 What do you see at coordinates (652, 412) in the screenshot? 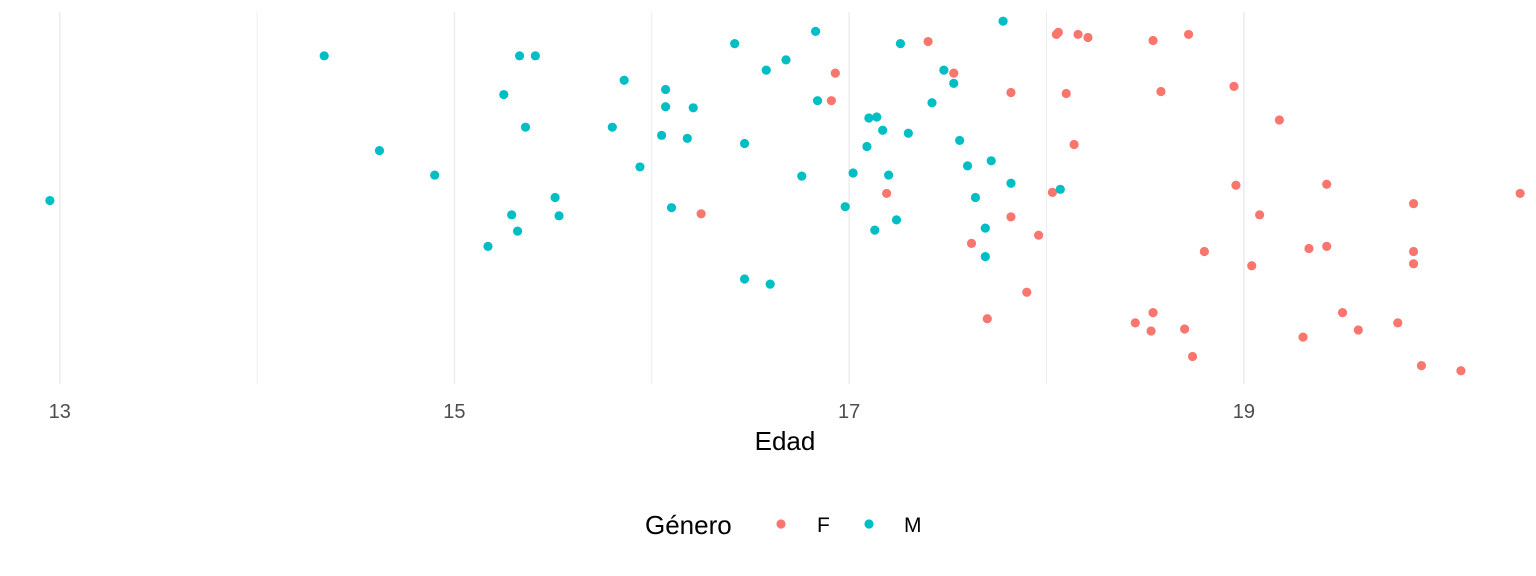
I see `x-tick-labels: 13 15 17 19` at bounding box center [652, 412].